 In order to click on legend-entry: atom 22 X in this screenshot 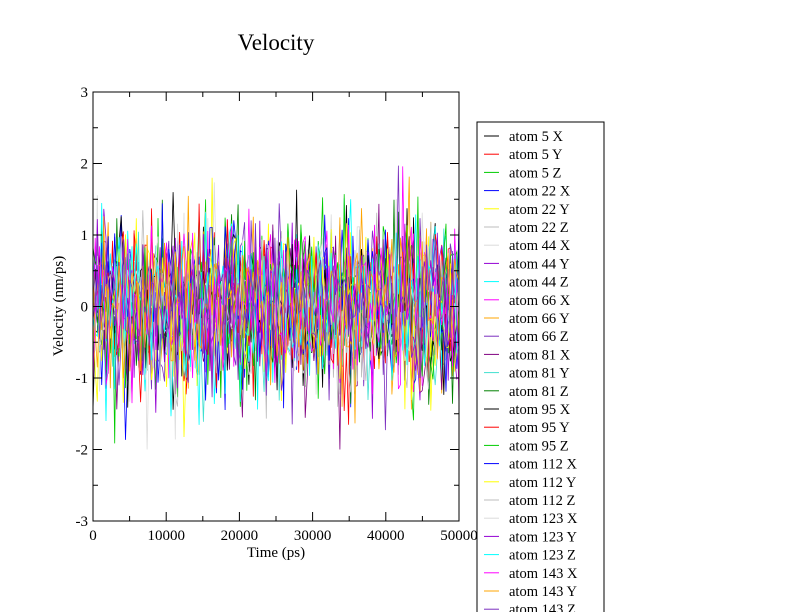, I will do `click(540, 192)`.